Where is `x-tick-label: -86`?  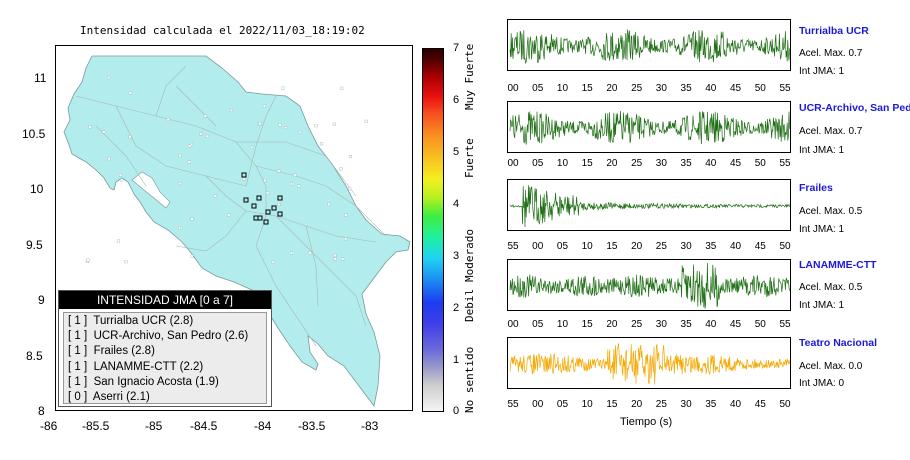
x-tick-label: -86 is located at coordinates (49, 426).